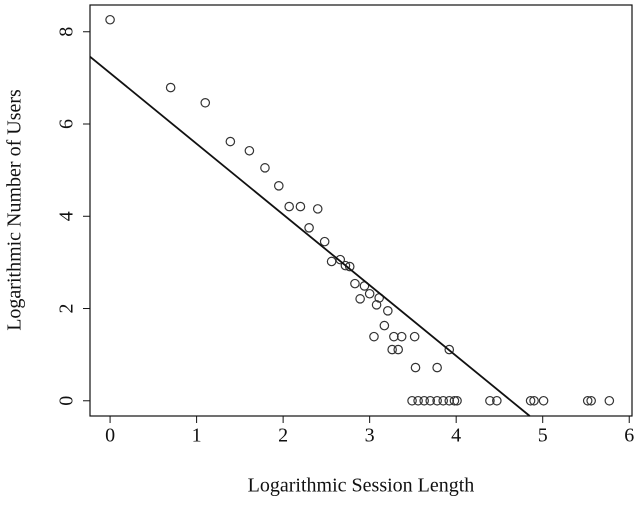 This screenshot has width=640, height=505. What do you see at coordinates (370, 436) in the screenshot?
I see `x-tick-label: 3` at bounding box center [370, 436].